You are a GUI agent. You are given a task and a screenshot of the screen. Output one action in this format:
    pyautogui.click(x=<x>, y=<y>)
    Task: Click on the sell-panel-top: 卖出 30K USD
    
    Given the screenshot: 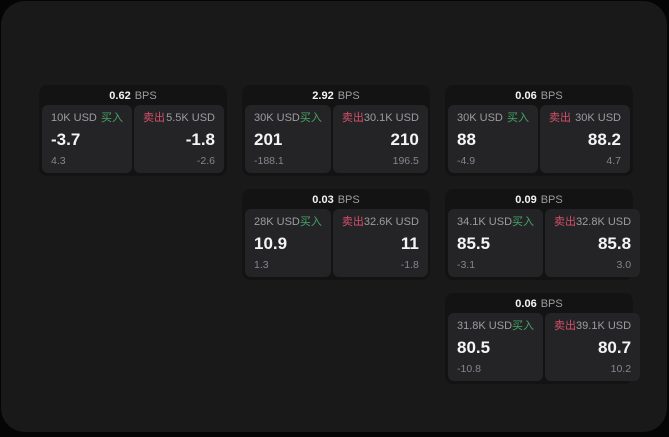 What is the action you would take?
    pyautogui.click(x=585, y=118)
    